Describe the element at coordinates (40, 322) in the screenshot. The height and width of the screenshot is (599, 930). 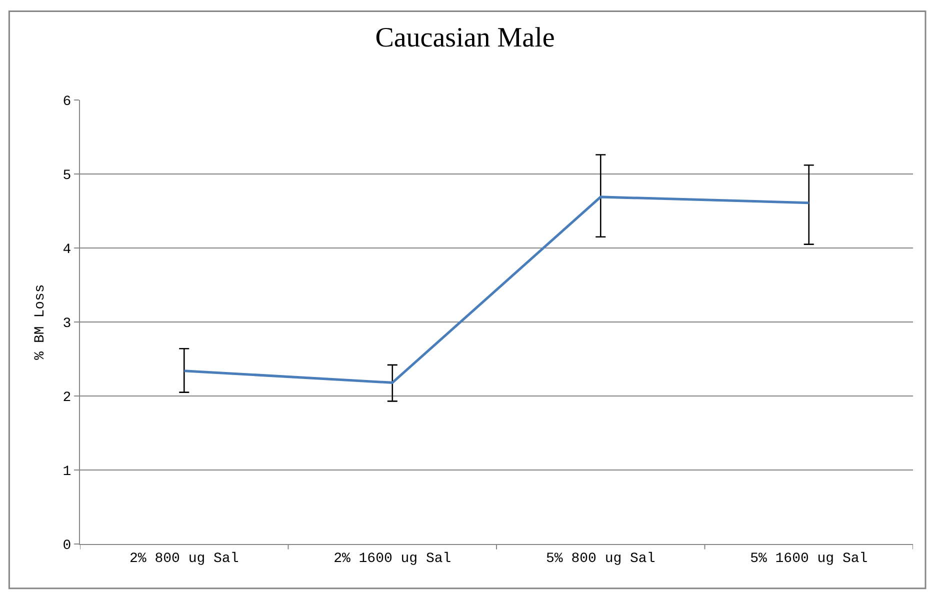
I see `y-axis-title: % BM Loss` at that location.